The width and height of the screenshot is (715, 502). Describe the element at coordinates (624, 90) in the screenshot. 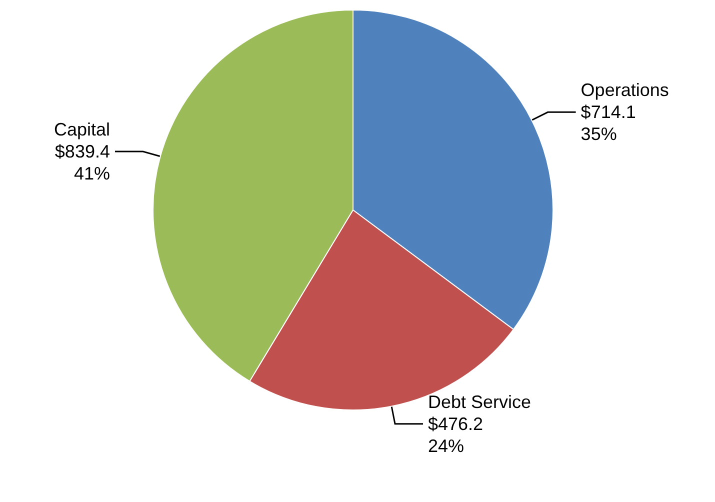

I see `slice-label: Operations` at that location.